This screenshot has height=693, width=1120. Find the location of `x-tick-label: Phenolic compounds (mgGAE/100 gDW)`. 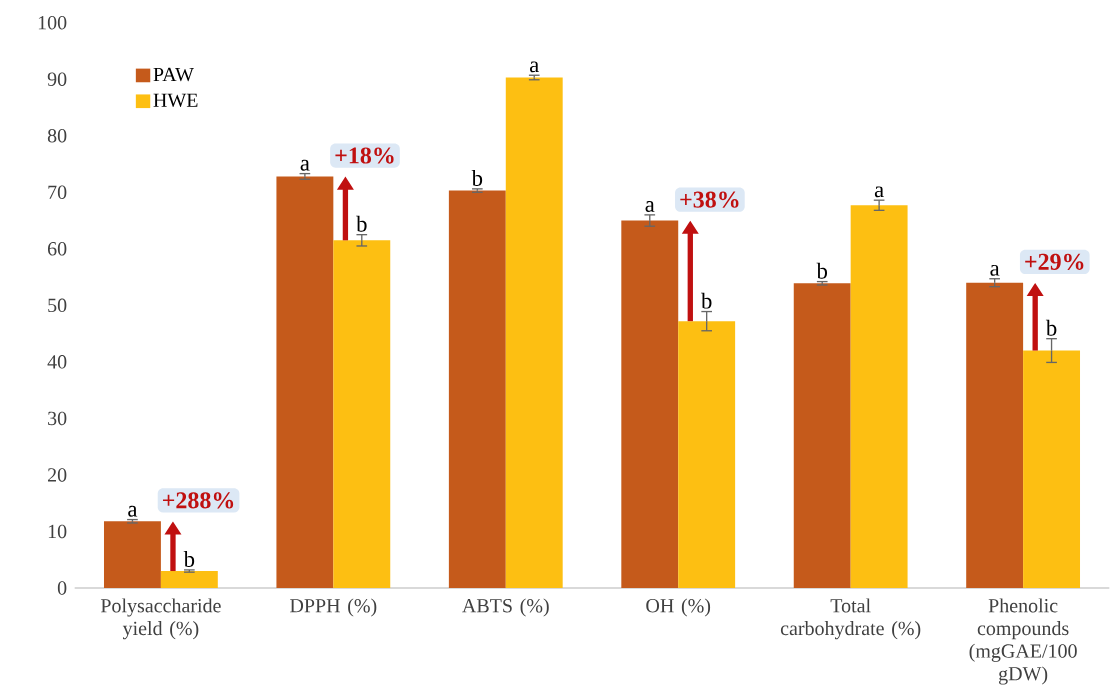

x-tick-label: Phenolic compounds (mgGAE/100 gDW) is located at coordinates (1023, 641).